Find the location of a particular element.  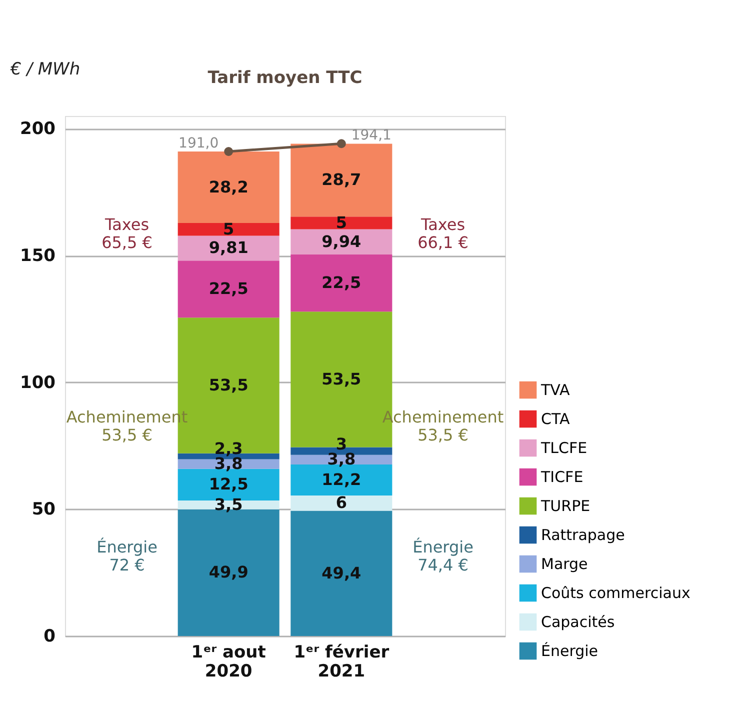

data-label: 28,7 is located at coordinates (342, 180).